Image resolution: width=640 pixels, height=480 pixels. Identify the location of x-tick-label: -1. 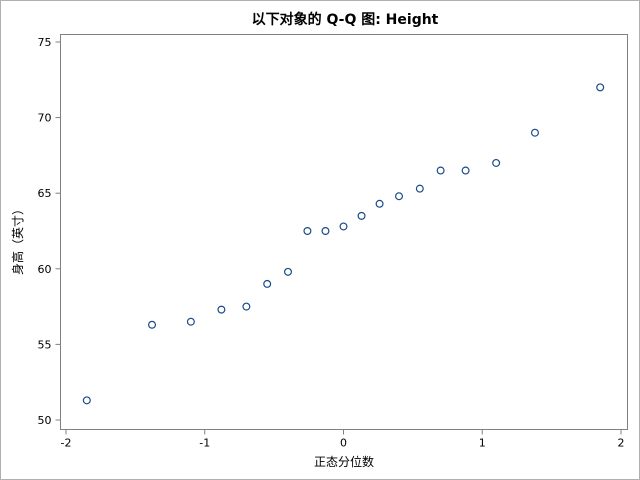
(204, 443).